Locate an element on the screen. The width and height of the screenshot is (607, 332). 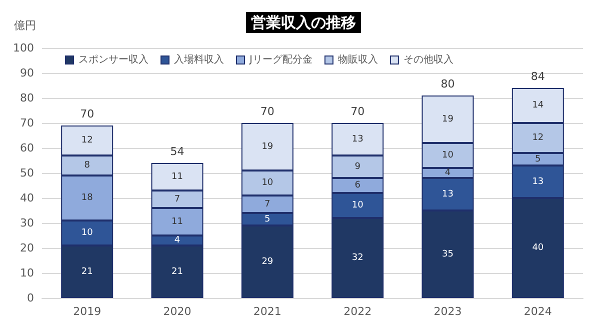
x-tick-label: 2024 is located at coordinates (538, 311).